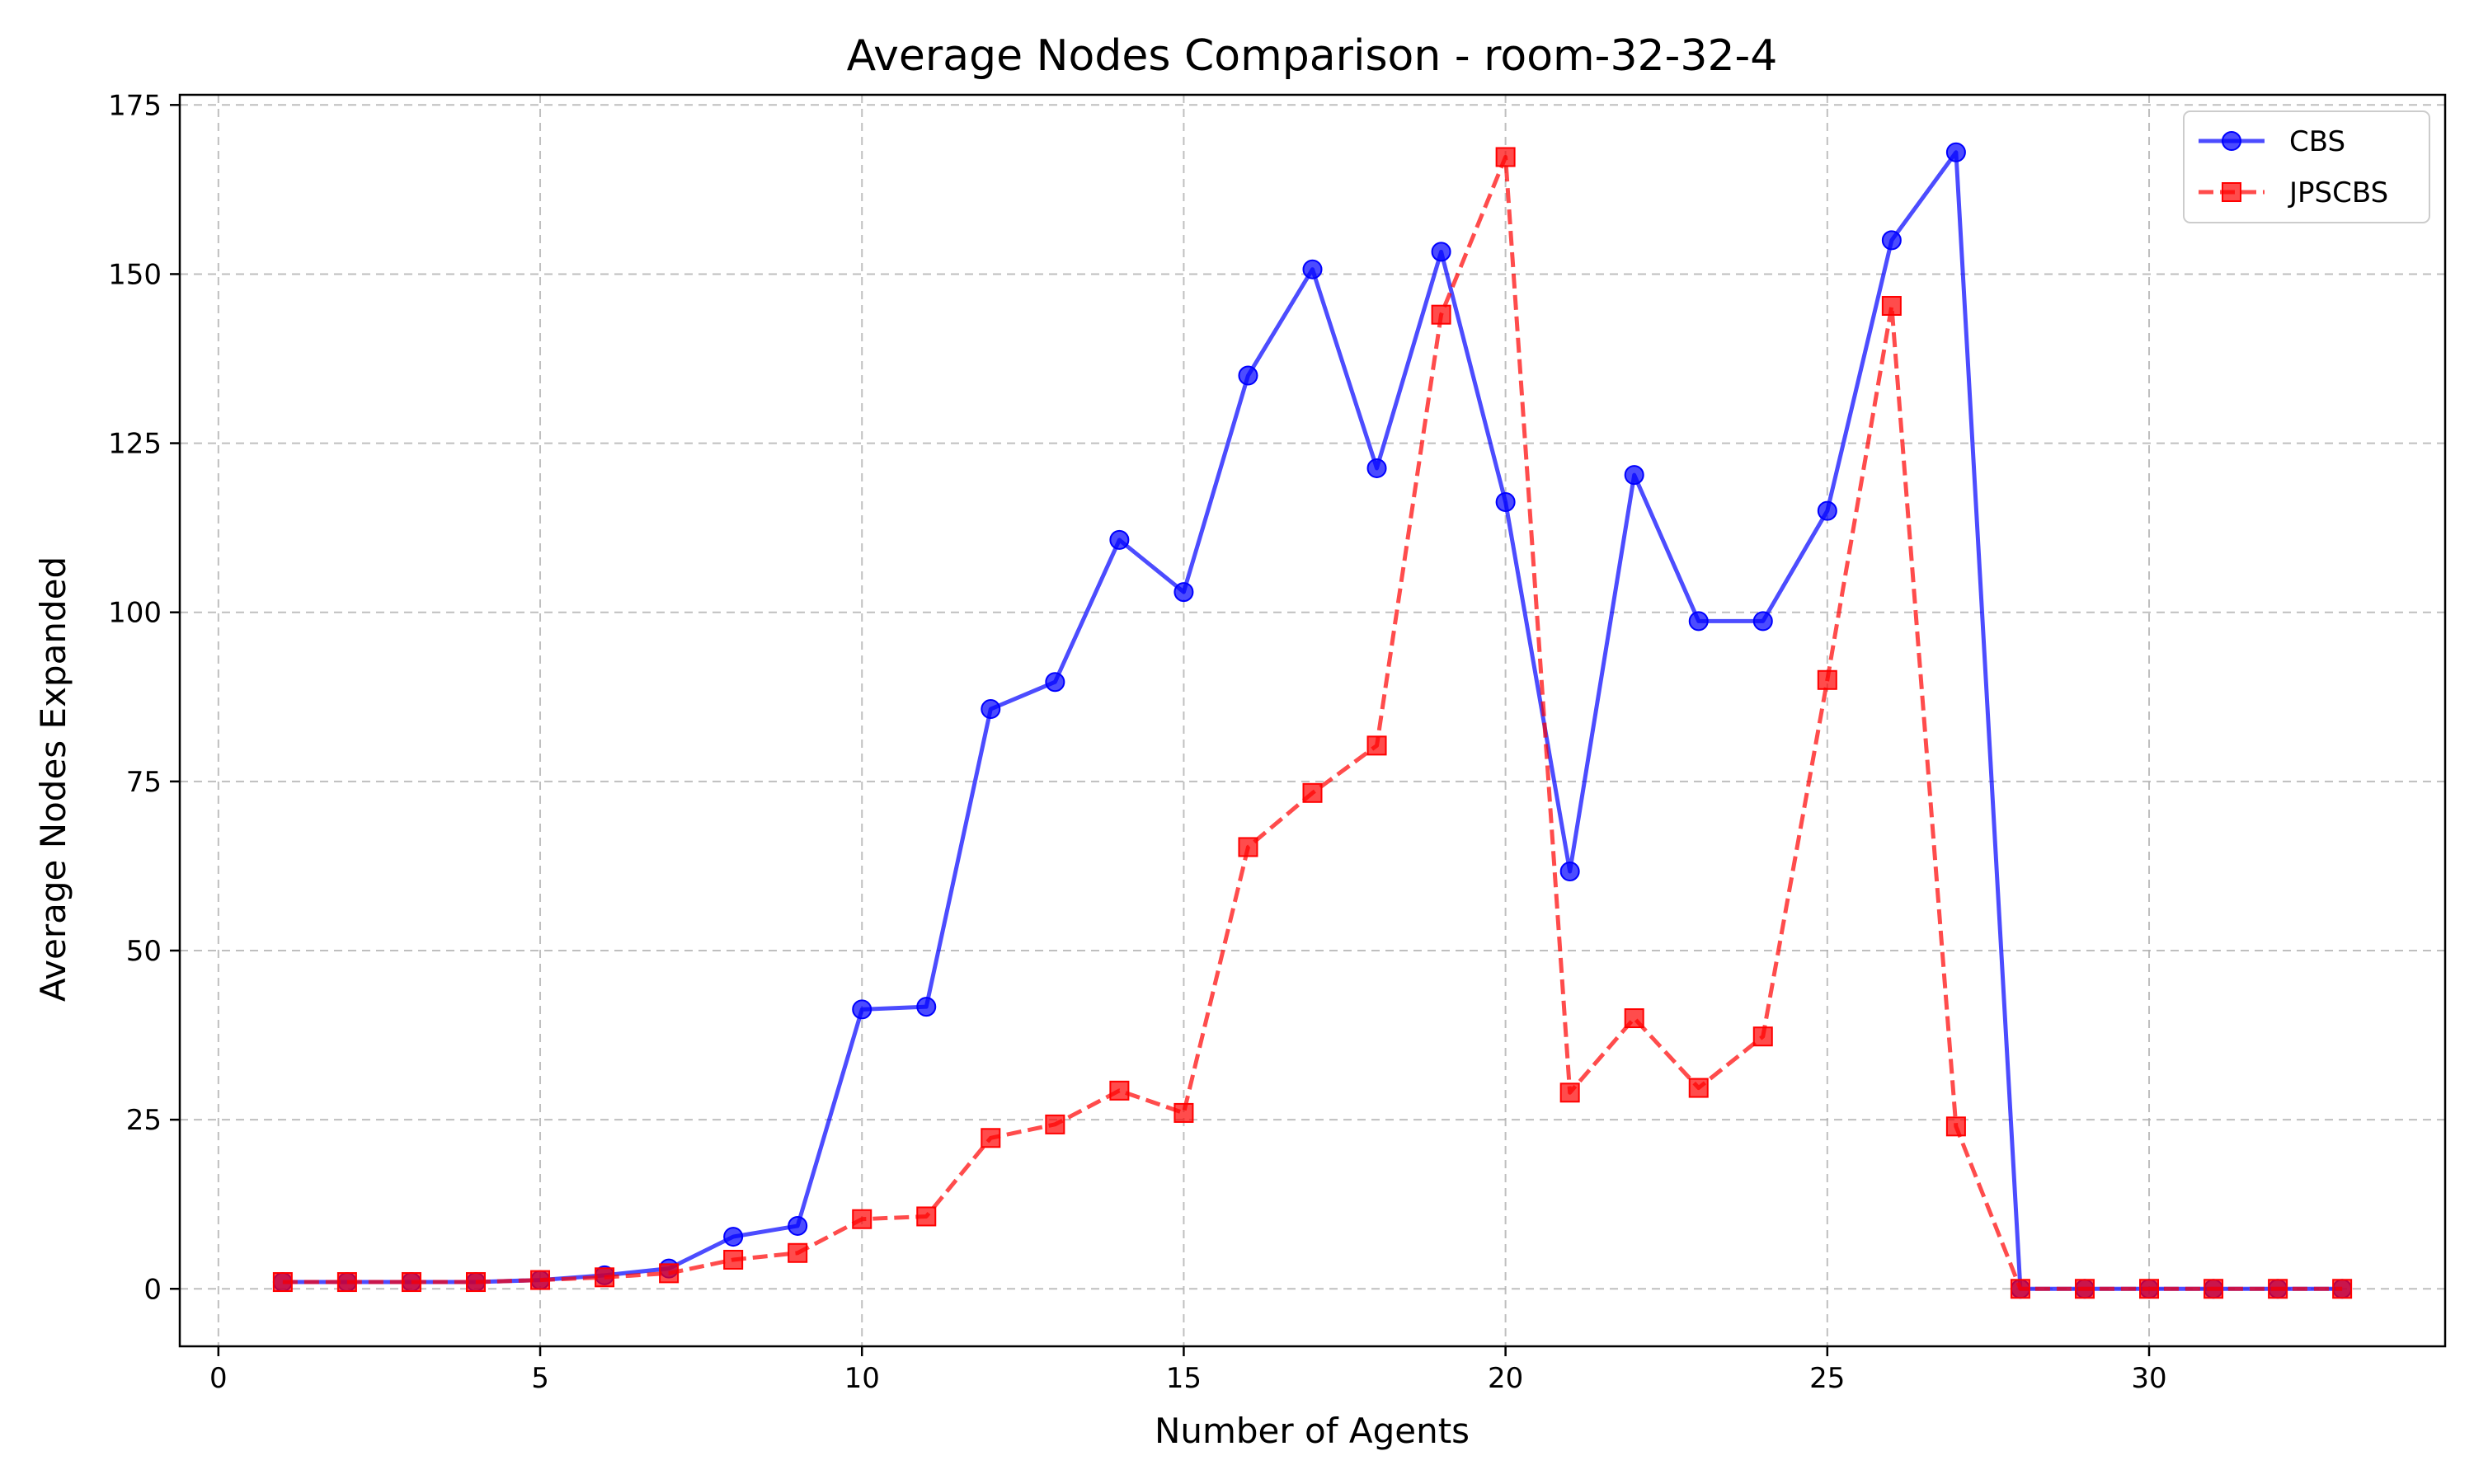 This screenshot has width=2474, height=1484. I want to click on x-tick-label: 25, so click(1827, 1378).